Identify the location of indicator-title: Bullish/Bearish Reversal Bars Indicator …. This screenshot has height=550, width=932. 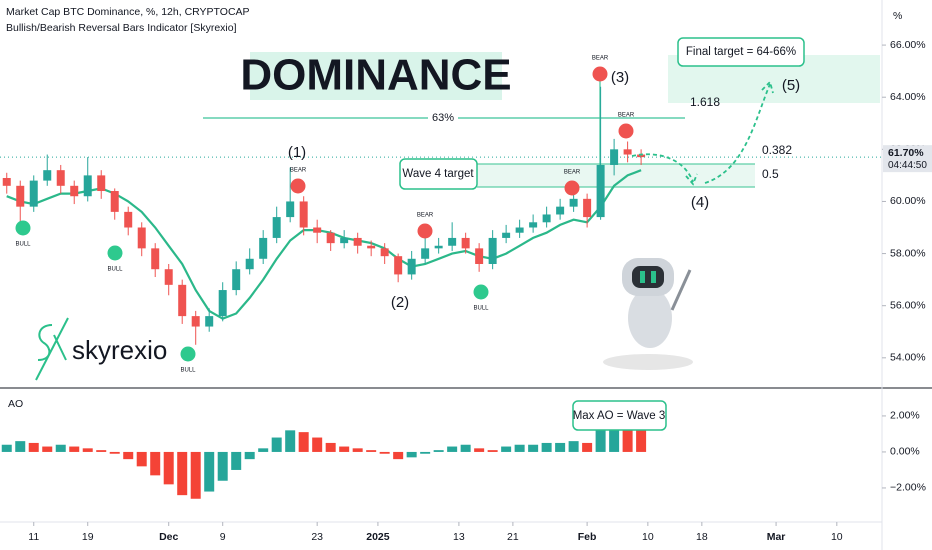
(121, 28).